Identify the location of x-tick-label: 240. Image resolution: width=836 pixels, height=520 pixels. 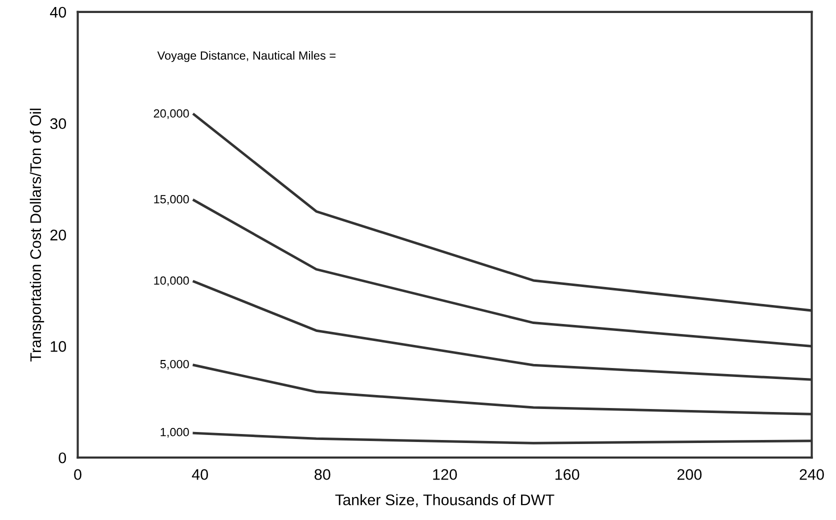
(812, 474).